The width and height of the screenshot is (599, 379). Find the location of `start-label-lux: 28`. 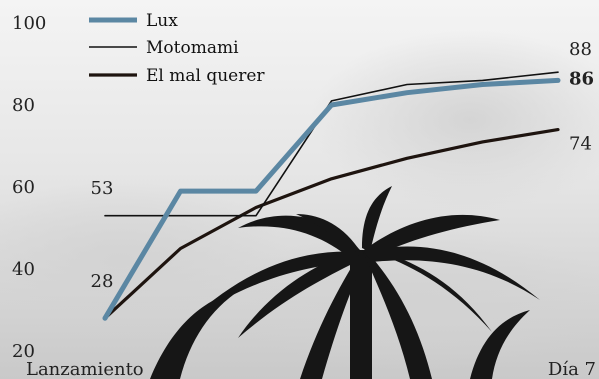

start-label-lux: 28 is located at coordinates (102, 281).